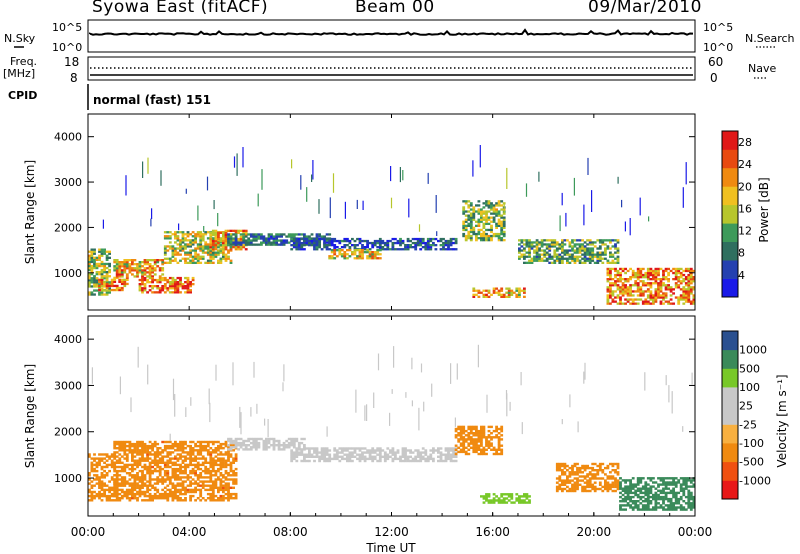 This screenshot has height=554, width=800. I want to click on freq-panel-frame, so click(391, 68).